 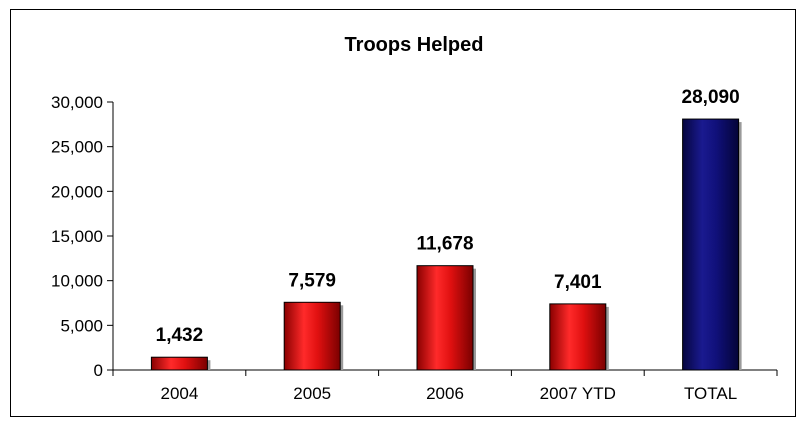 What do you see at coordinates (179, 393) in the screenshot?
I see `x-tick-label: 2004` at bounding box center [179, 393].